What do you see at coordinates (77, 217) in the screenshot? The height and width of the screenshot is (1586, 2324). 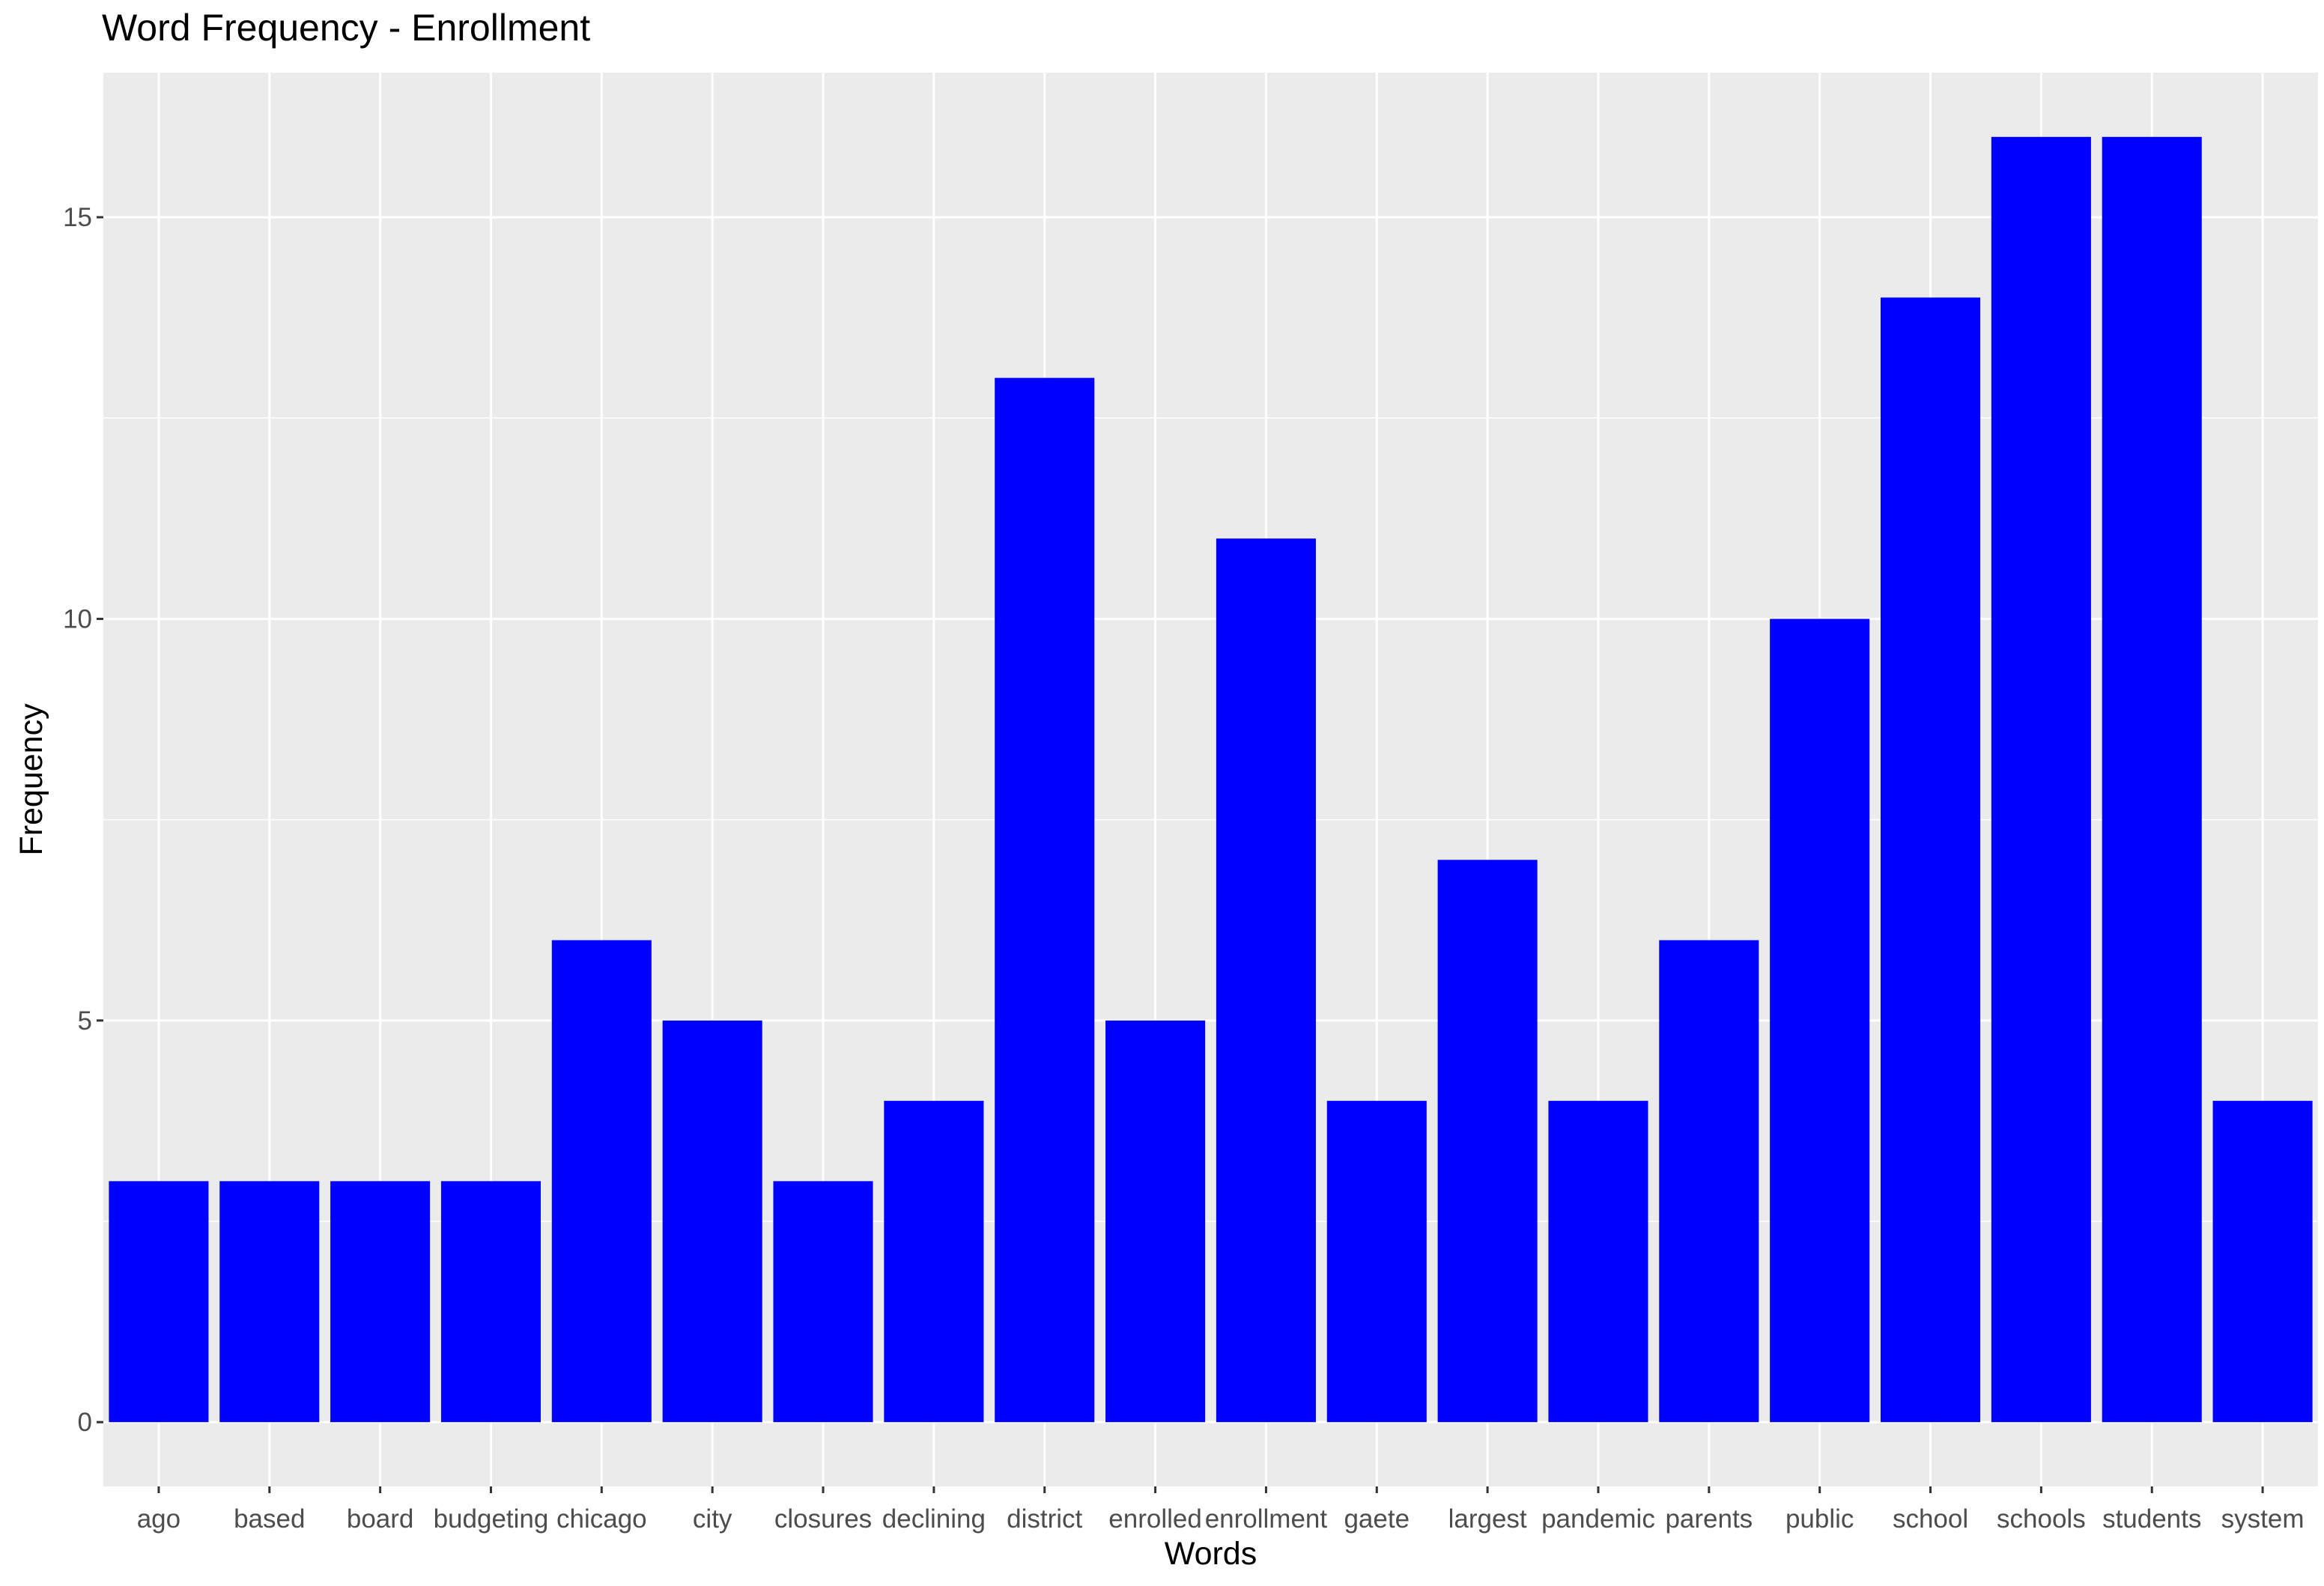 I see `y-tick-label: 15` at bounding box center [77, 217].